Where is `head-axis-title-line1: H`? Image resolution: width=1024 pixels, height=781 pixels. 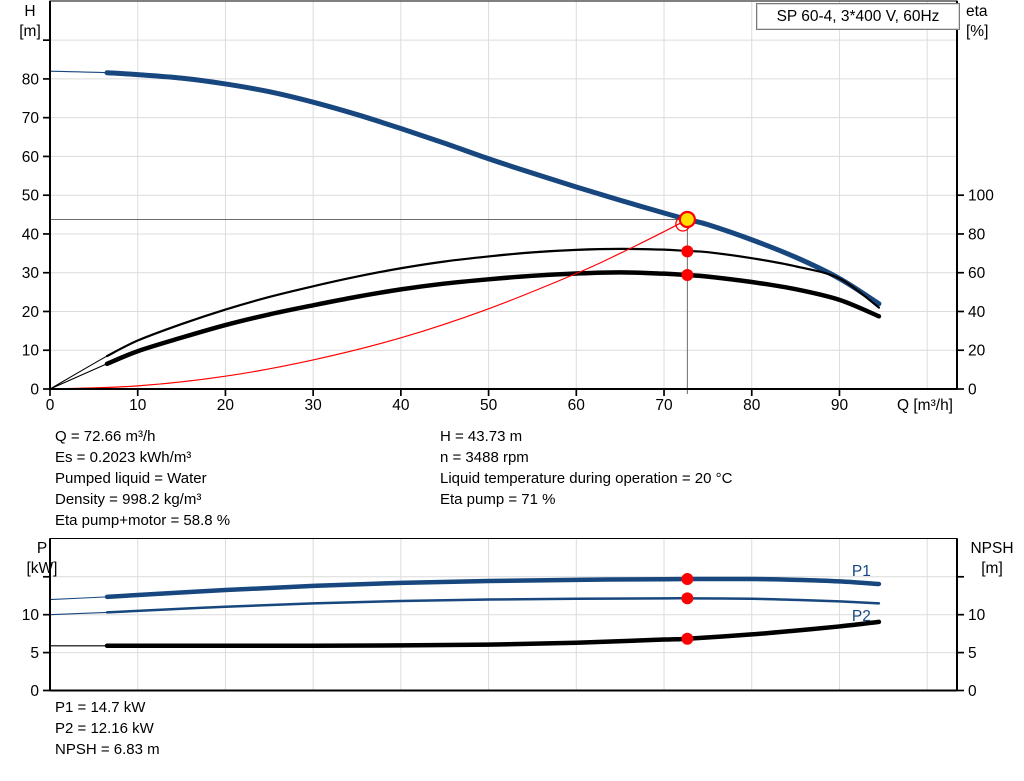 head-axis-title-line1: H is located at coordinates (30, 11).